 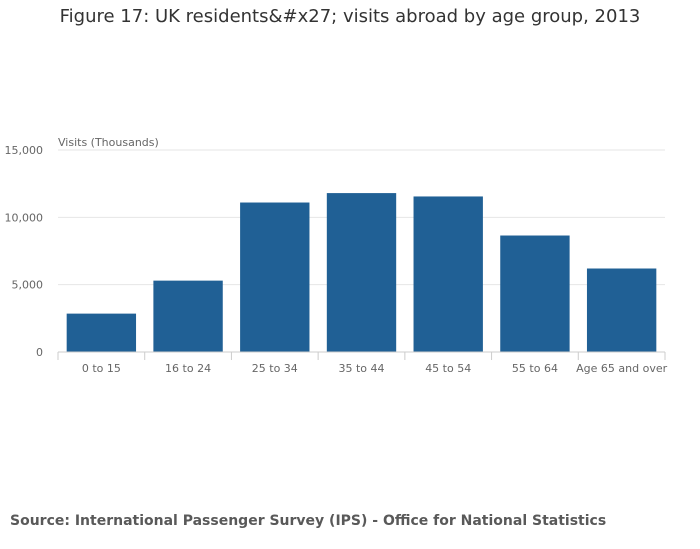 What do you see at coordinates (108, 142) in the screenshot?
I see `y-axis-label: Visits (Thousands)` at bounding box center [108, 142].